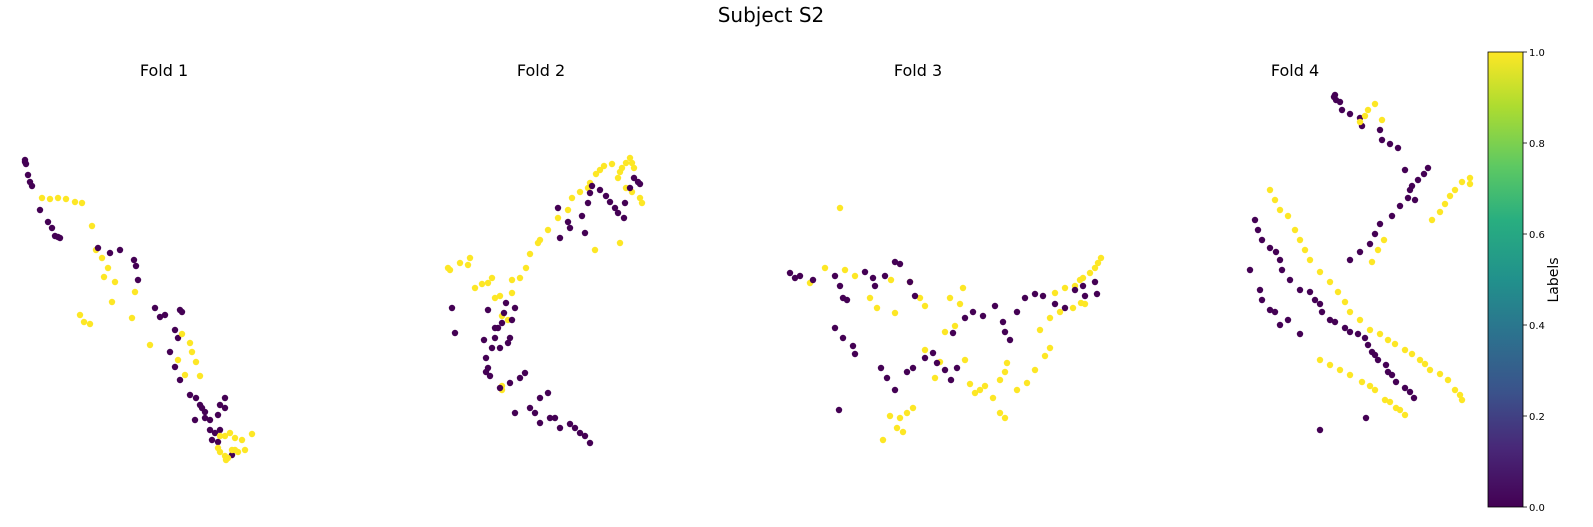 The width and height of the screenshot is (1593, 527). What do you see at coordinates (1534, 281) in the screenshot?
I see `colorbar-ticks: 0.0 0.2 0.4 0.6 0.8 1.0` at bounding box center [1534, 281].